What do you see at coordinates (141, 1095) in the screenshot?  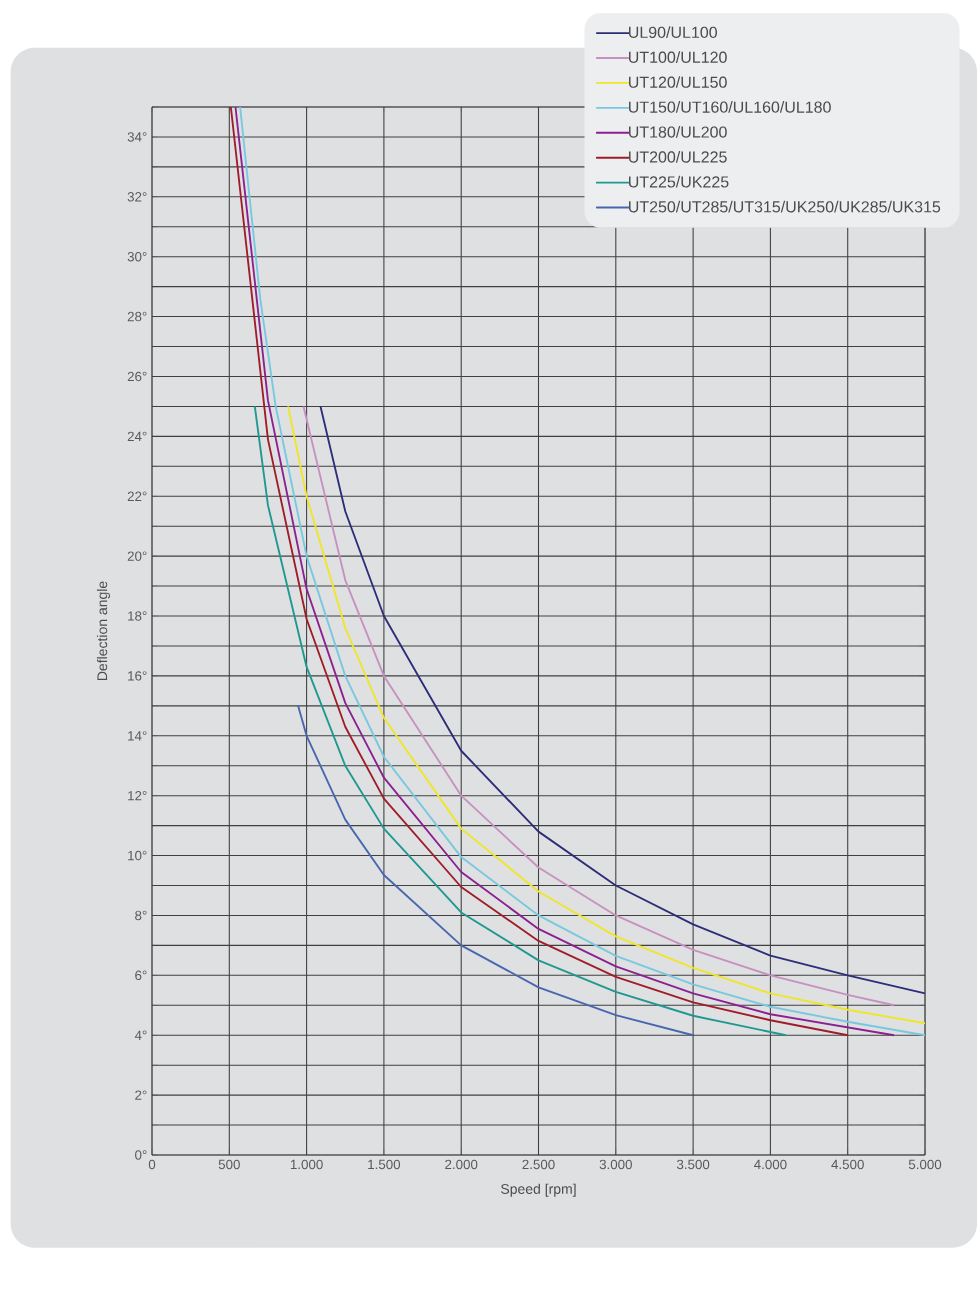 I see `y-tick-label: 2°` at bounding box center [141, 1095].